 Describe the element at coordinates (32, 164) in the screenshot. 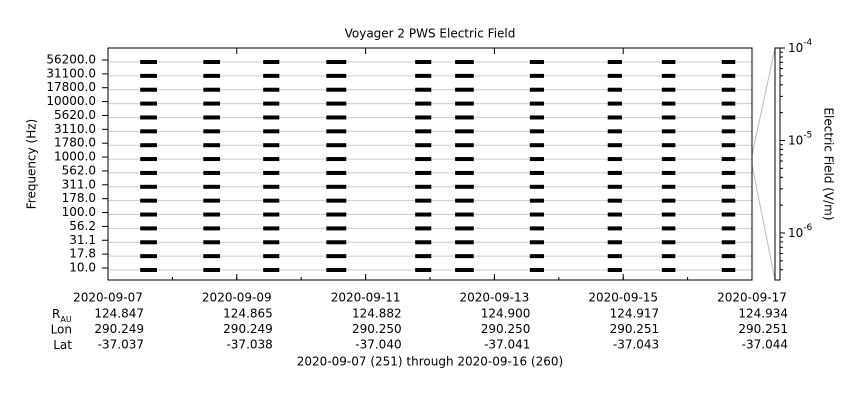

I see `y-axis-label: Frequency (Hz)` at that location.